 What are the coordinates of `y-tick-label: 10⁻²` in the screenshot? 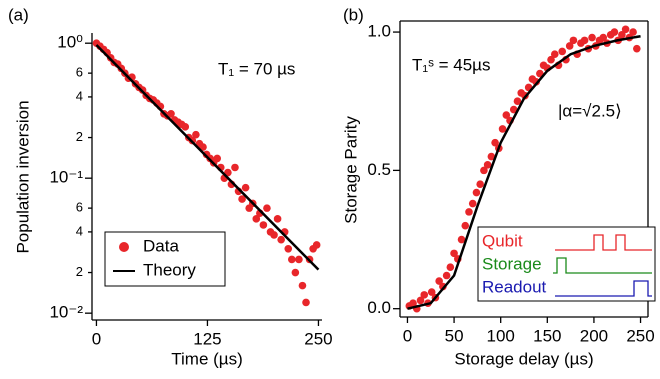 It's located at (66, 312).